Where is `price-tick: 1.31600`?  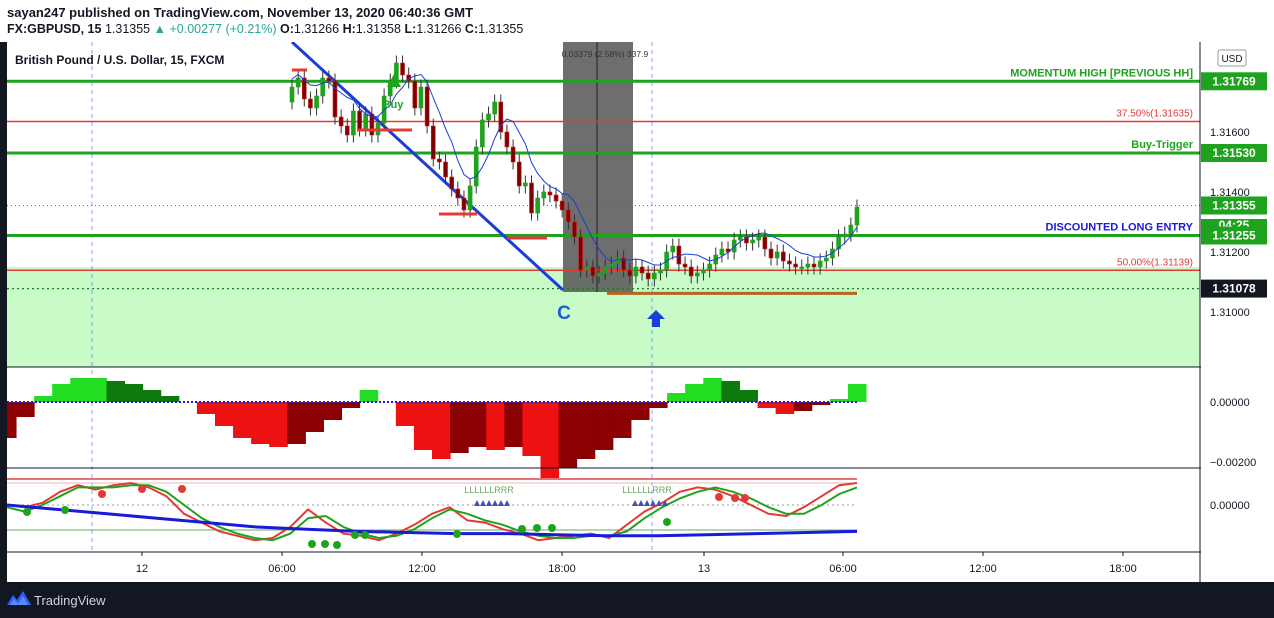 price-tick: 1.31600 is located at coordinates (1230, 133).